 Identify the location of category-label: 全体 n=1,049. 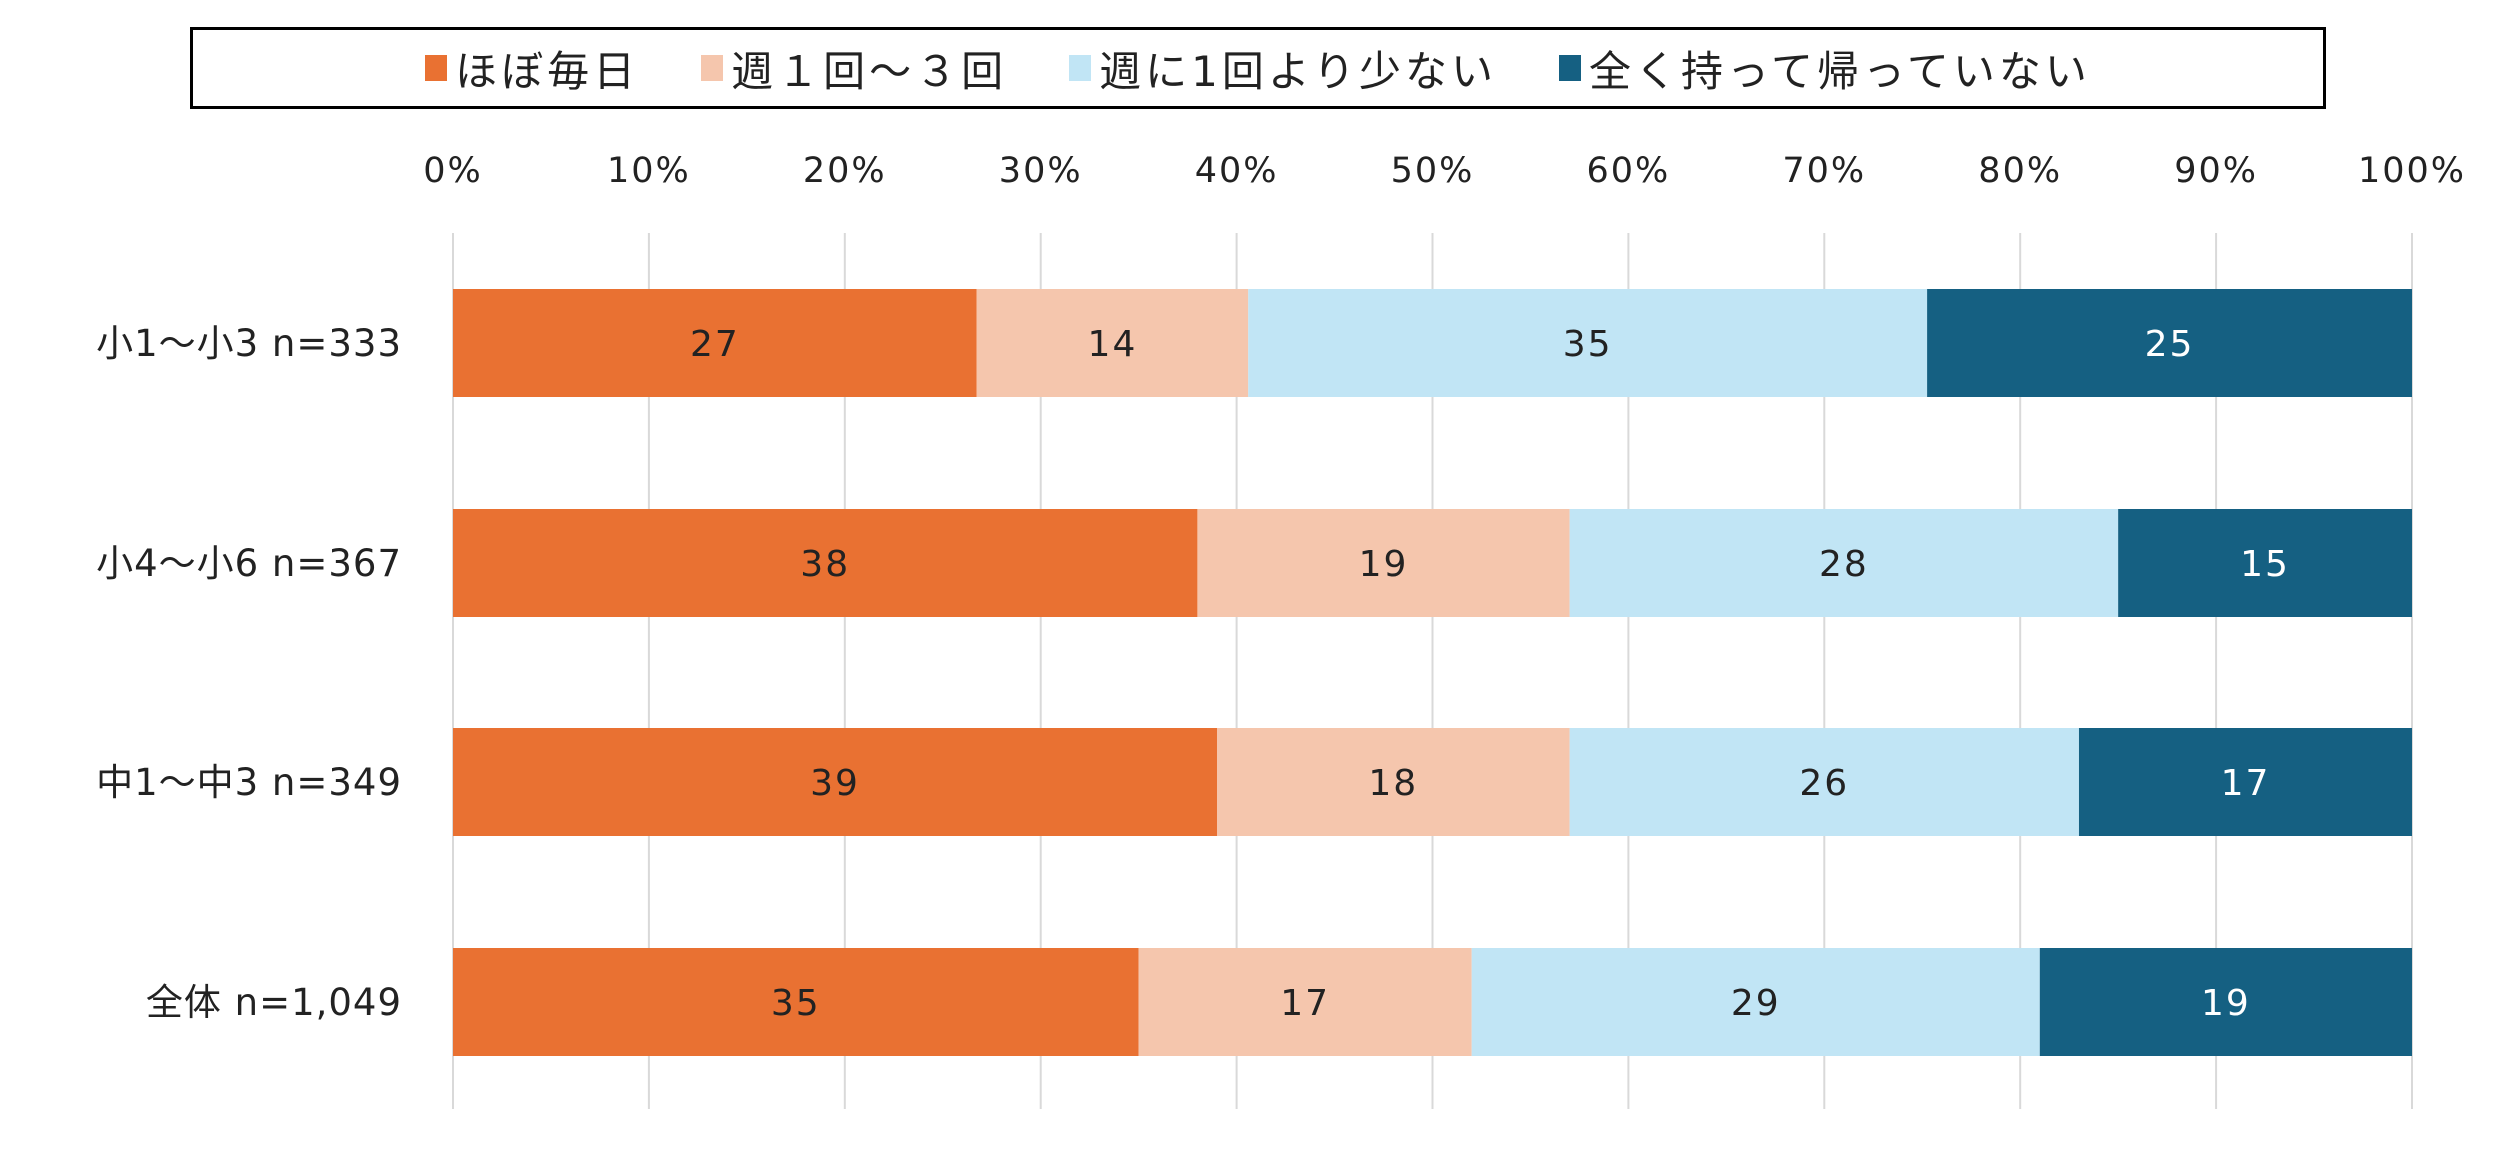
(274, 1002).